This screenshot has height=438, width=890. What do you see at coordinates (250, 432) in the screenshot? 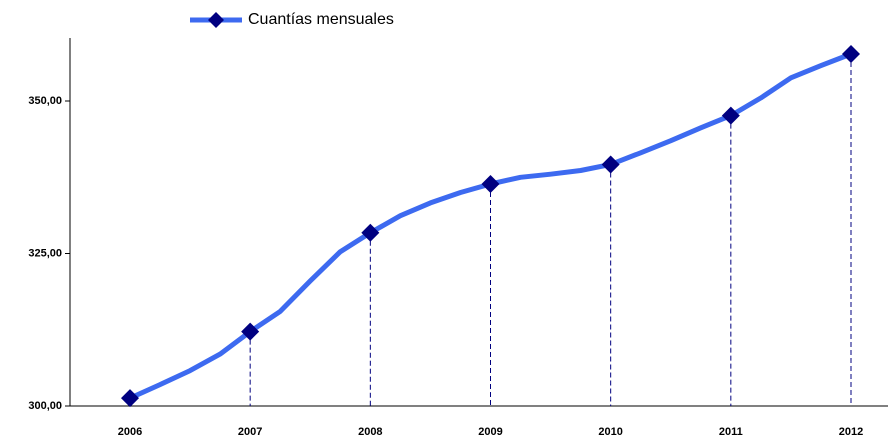
I see `x-tick-label: 2007` at bounding box center [250, 432].